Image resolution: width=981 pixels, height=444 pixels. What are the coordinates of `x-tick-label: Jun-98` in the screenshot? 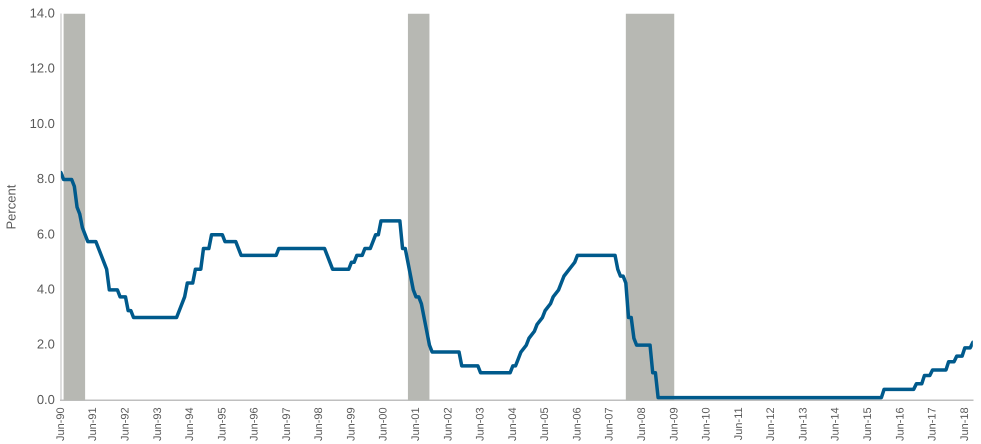 It's located at (319, 424).